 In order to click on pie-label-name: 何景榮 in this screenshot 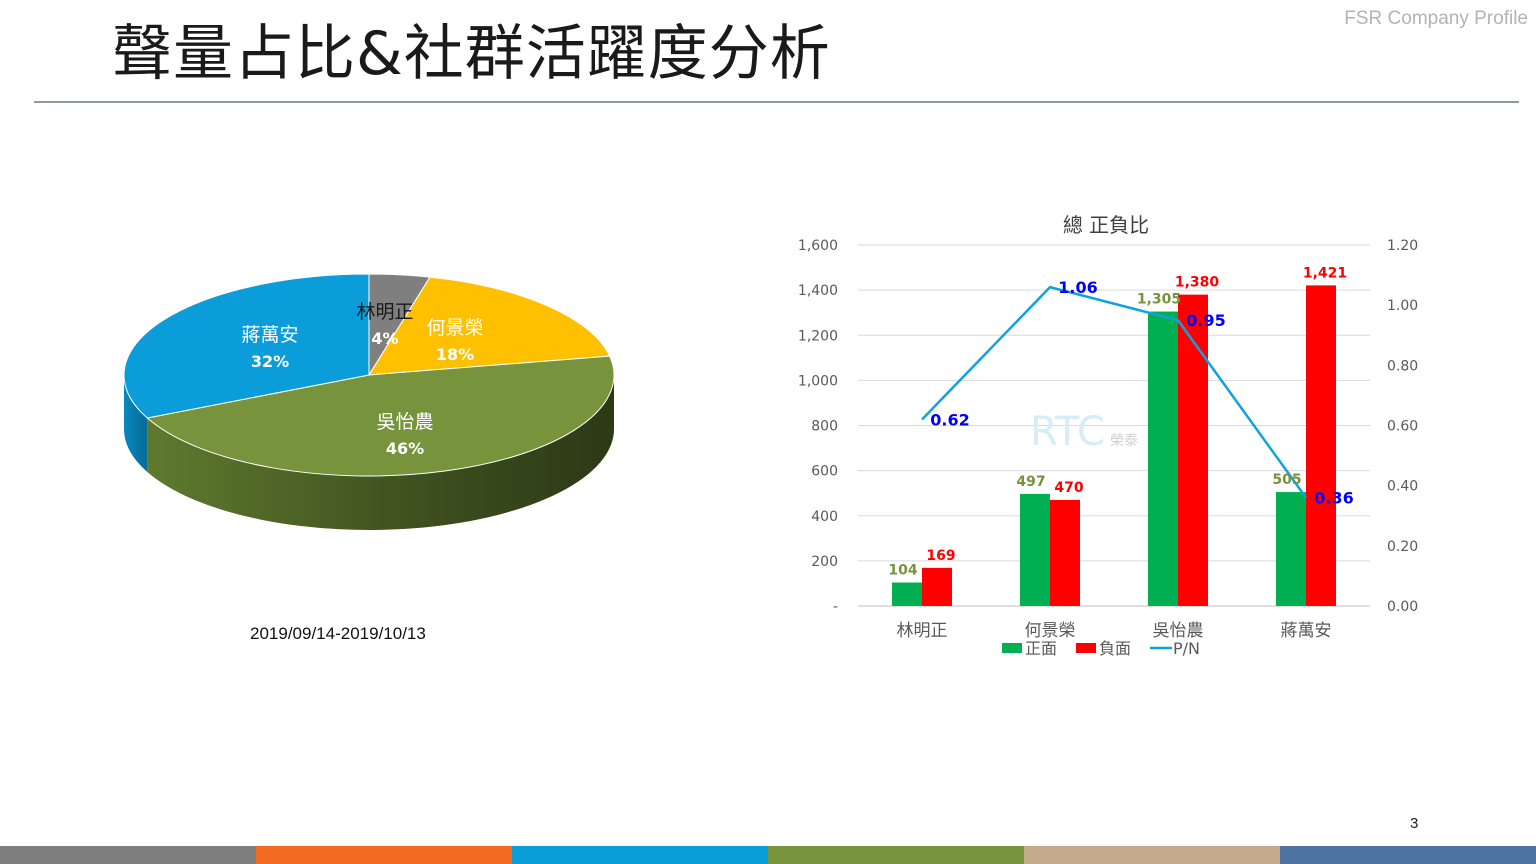, I will do `click(454, 328)`.